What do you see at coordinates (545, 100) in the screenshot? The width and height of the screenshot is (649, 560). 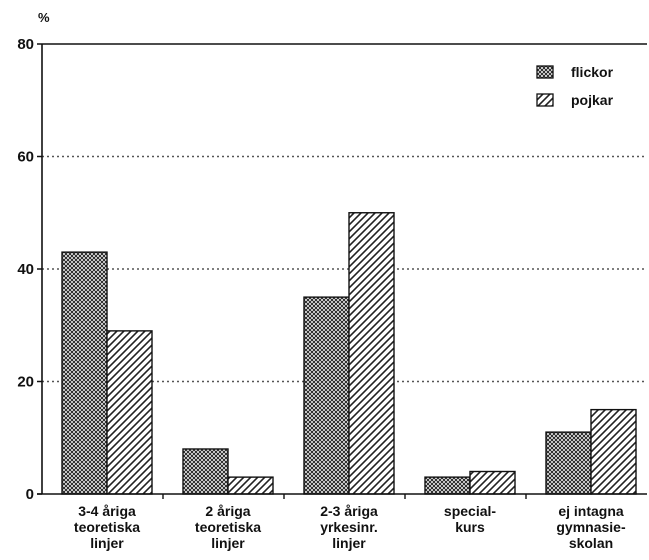 I see `legend-swatch-pojkar` at bounding box center [545, 100].